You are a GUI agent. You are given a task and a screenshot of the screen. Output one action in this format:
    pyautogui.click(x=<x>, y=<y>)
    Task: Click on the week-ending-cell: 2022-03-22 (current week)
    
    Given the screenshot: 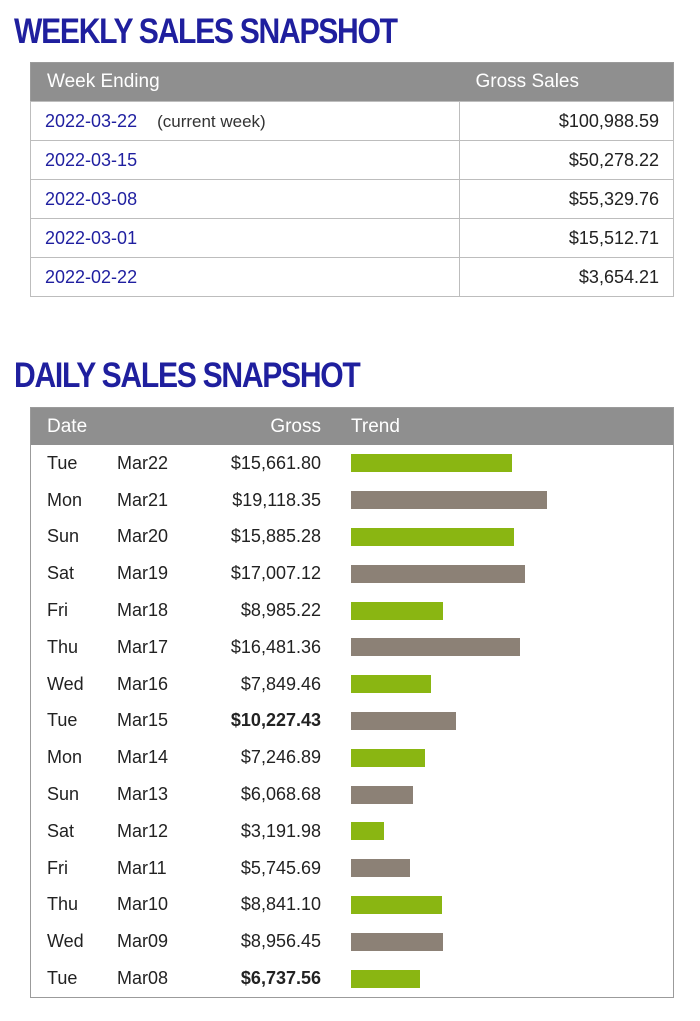 What is the action you would take?
    pyautogui.click(x=245, y=121)
    